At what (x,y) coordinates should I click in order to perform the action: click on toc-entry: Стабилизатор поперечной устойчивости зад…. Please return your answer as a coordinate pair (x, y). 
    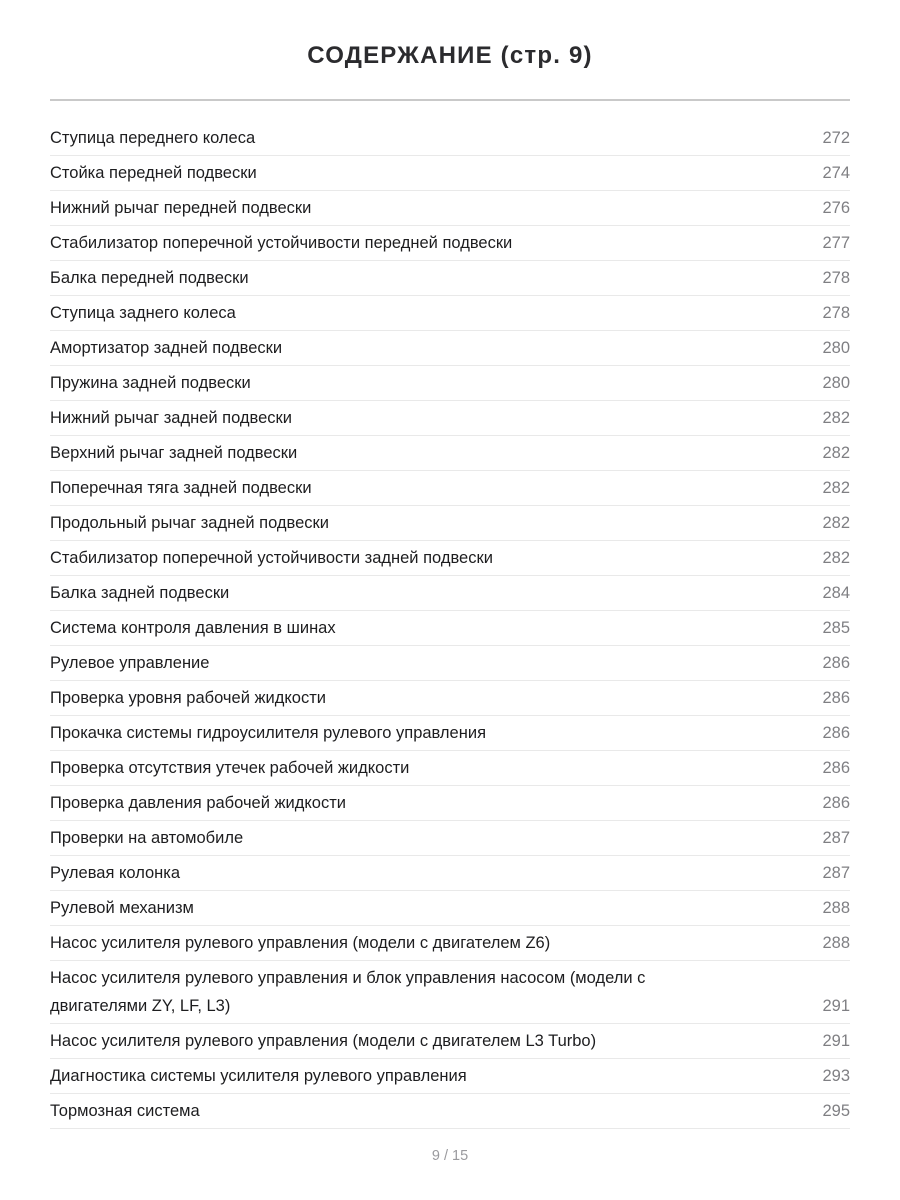
    Looking at the image, I should click on (450, 558).